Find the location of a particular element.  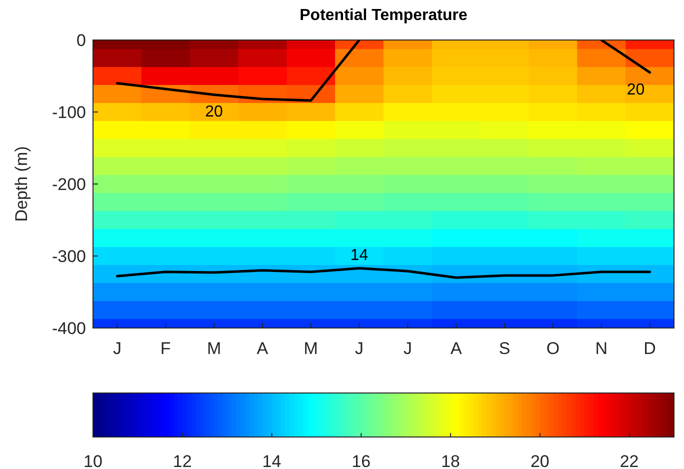

color-bar-label: 12 is located at coordinates (182, 460).